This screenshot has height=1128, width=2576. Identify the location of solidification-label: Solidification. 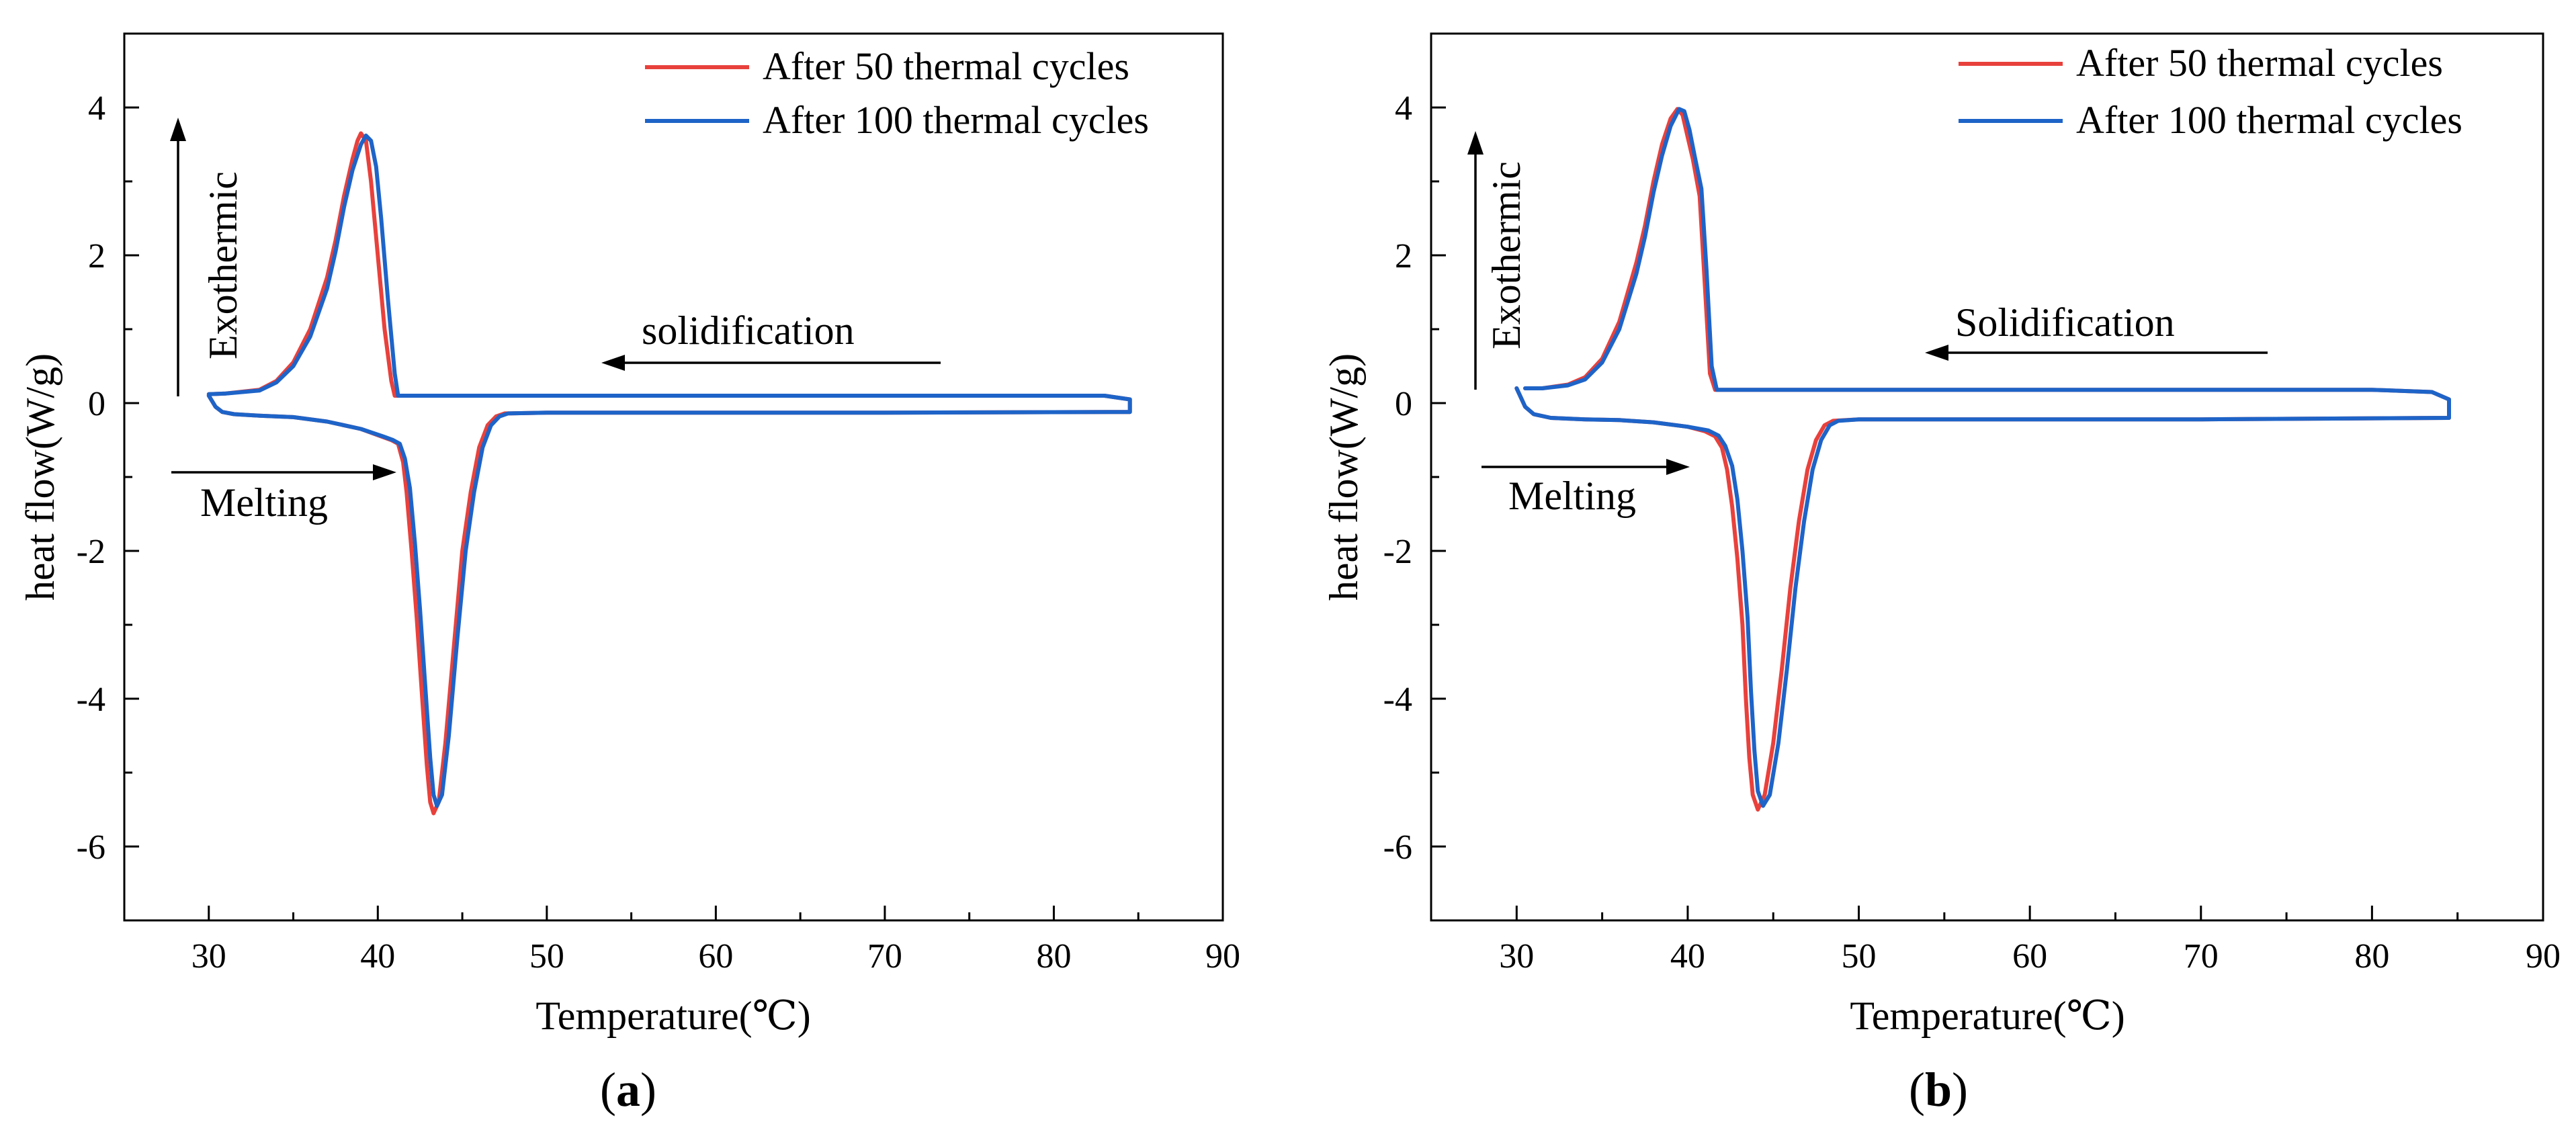
(2065, 322).